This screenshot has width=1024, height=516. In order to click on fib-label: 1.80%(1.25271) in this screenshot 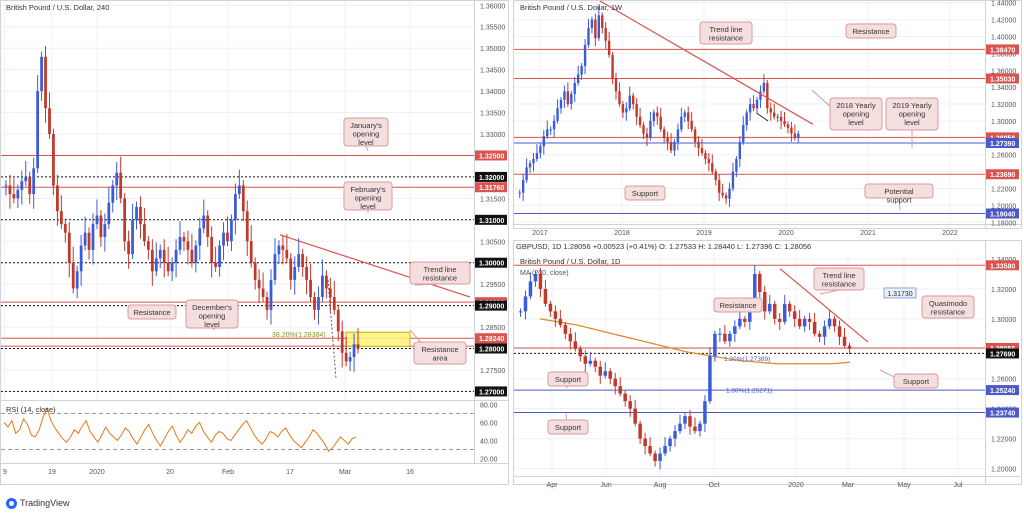, I will do `click(749, 391)`.